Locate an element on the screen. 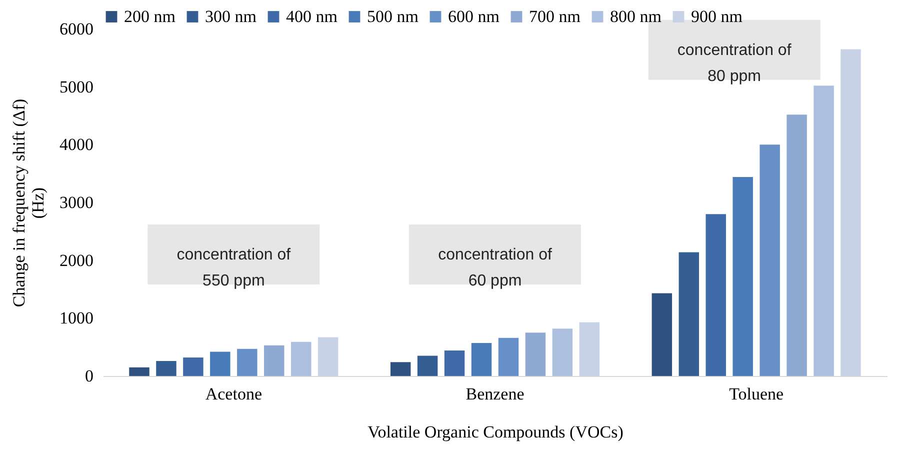 The width and height of the screenshot is (917, 464). x-axis-title: Volatile Organic Compounds (VOCs) is located at coordinates (496, 432).